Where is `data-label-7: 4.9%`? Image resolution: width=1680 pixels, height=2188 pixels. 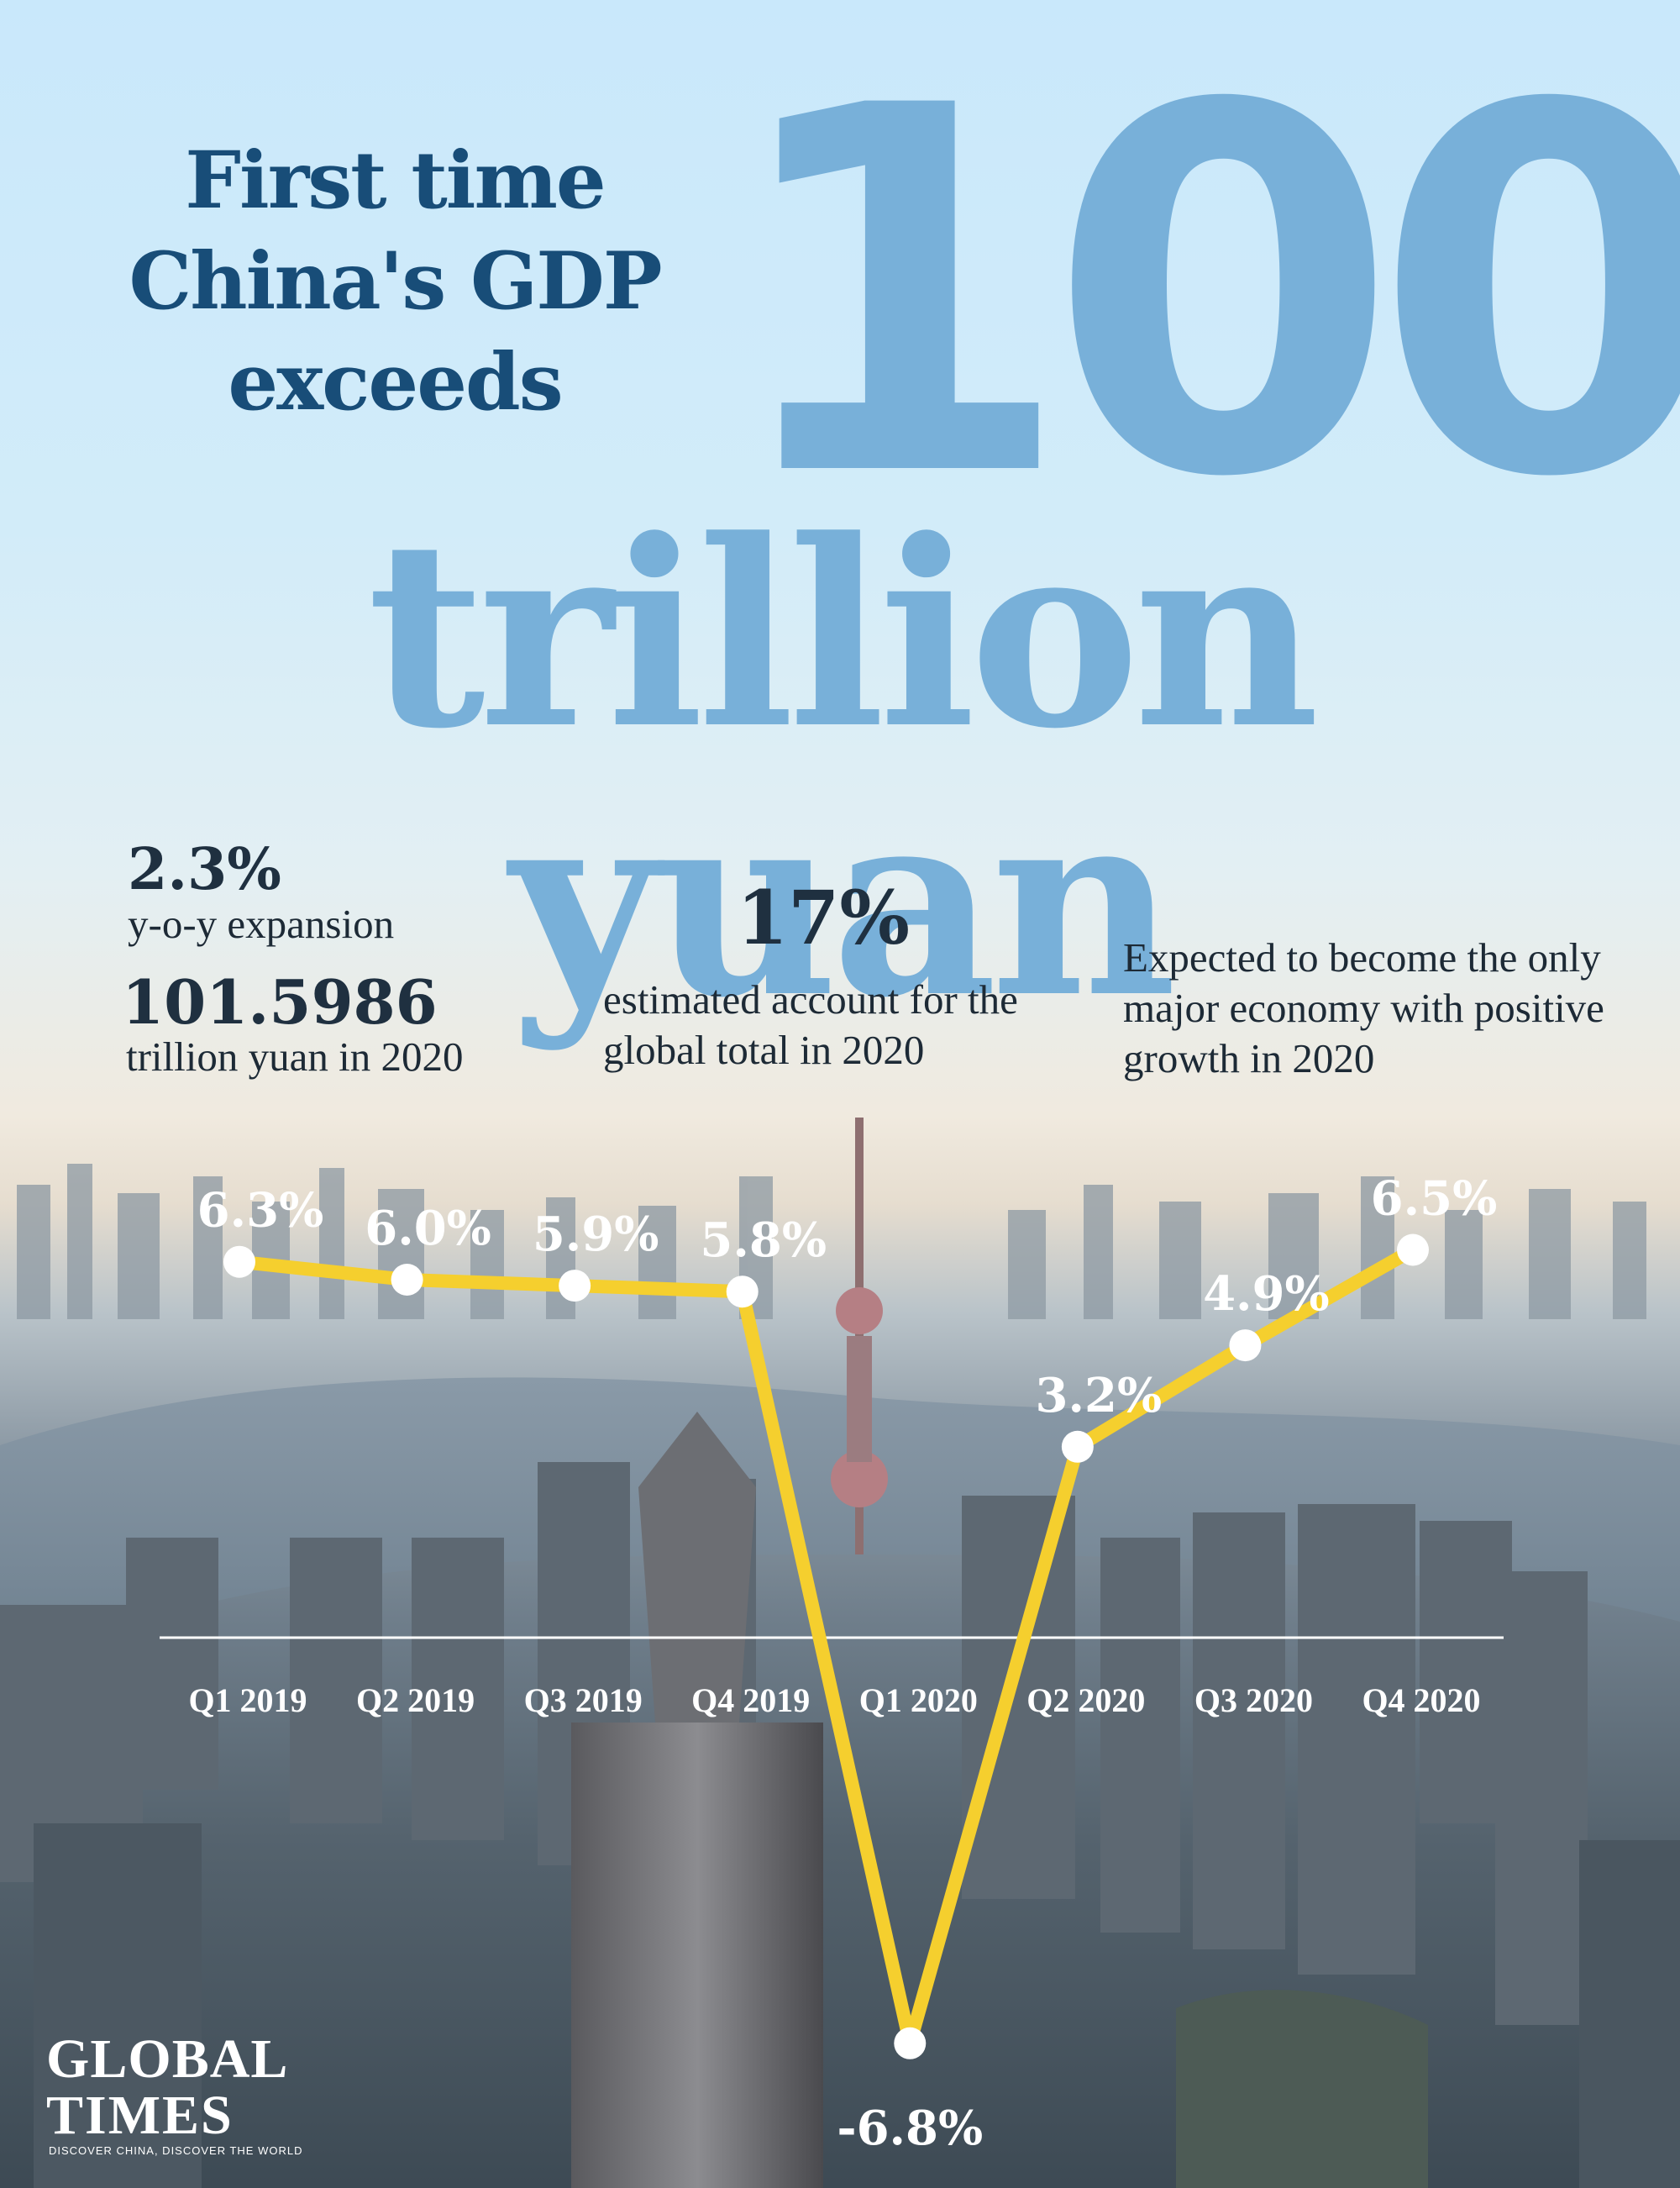 data-label-7: 4.9% is located at coordinates (1266, 1294).